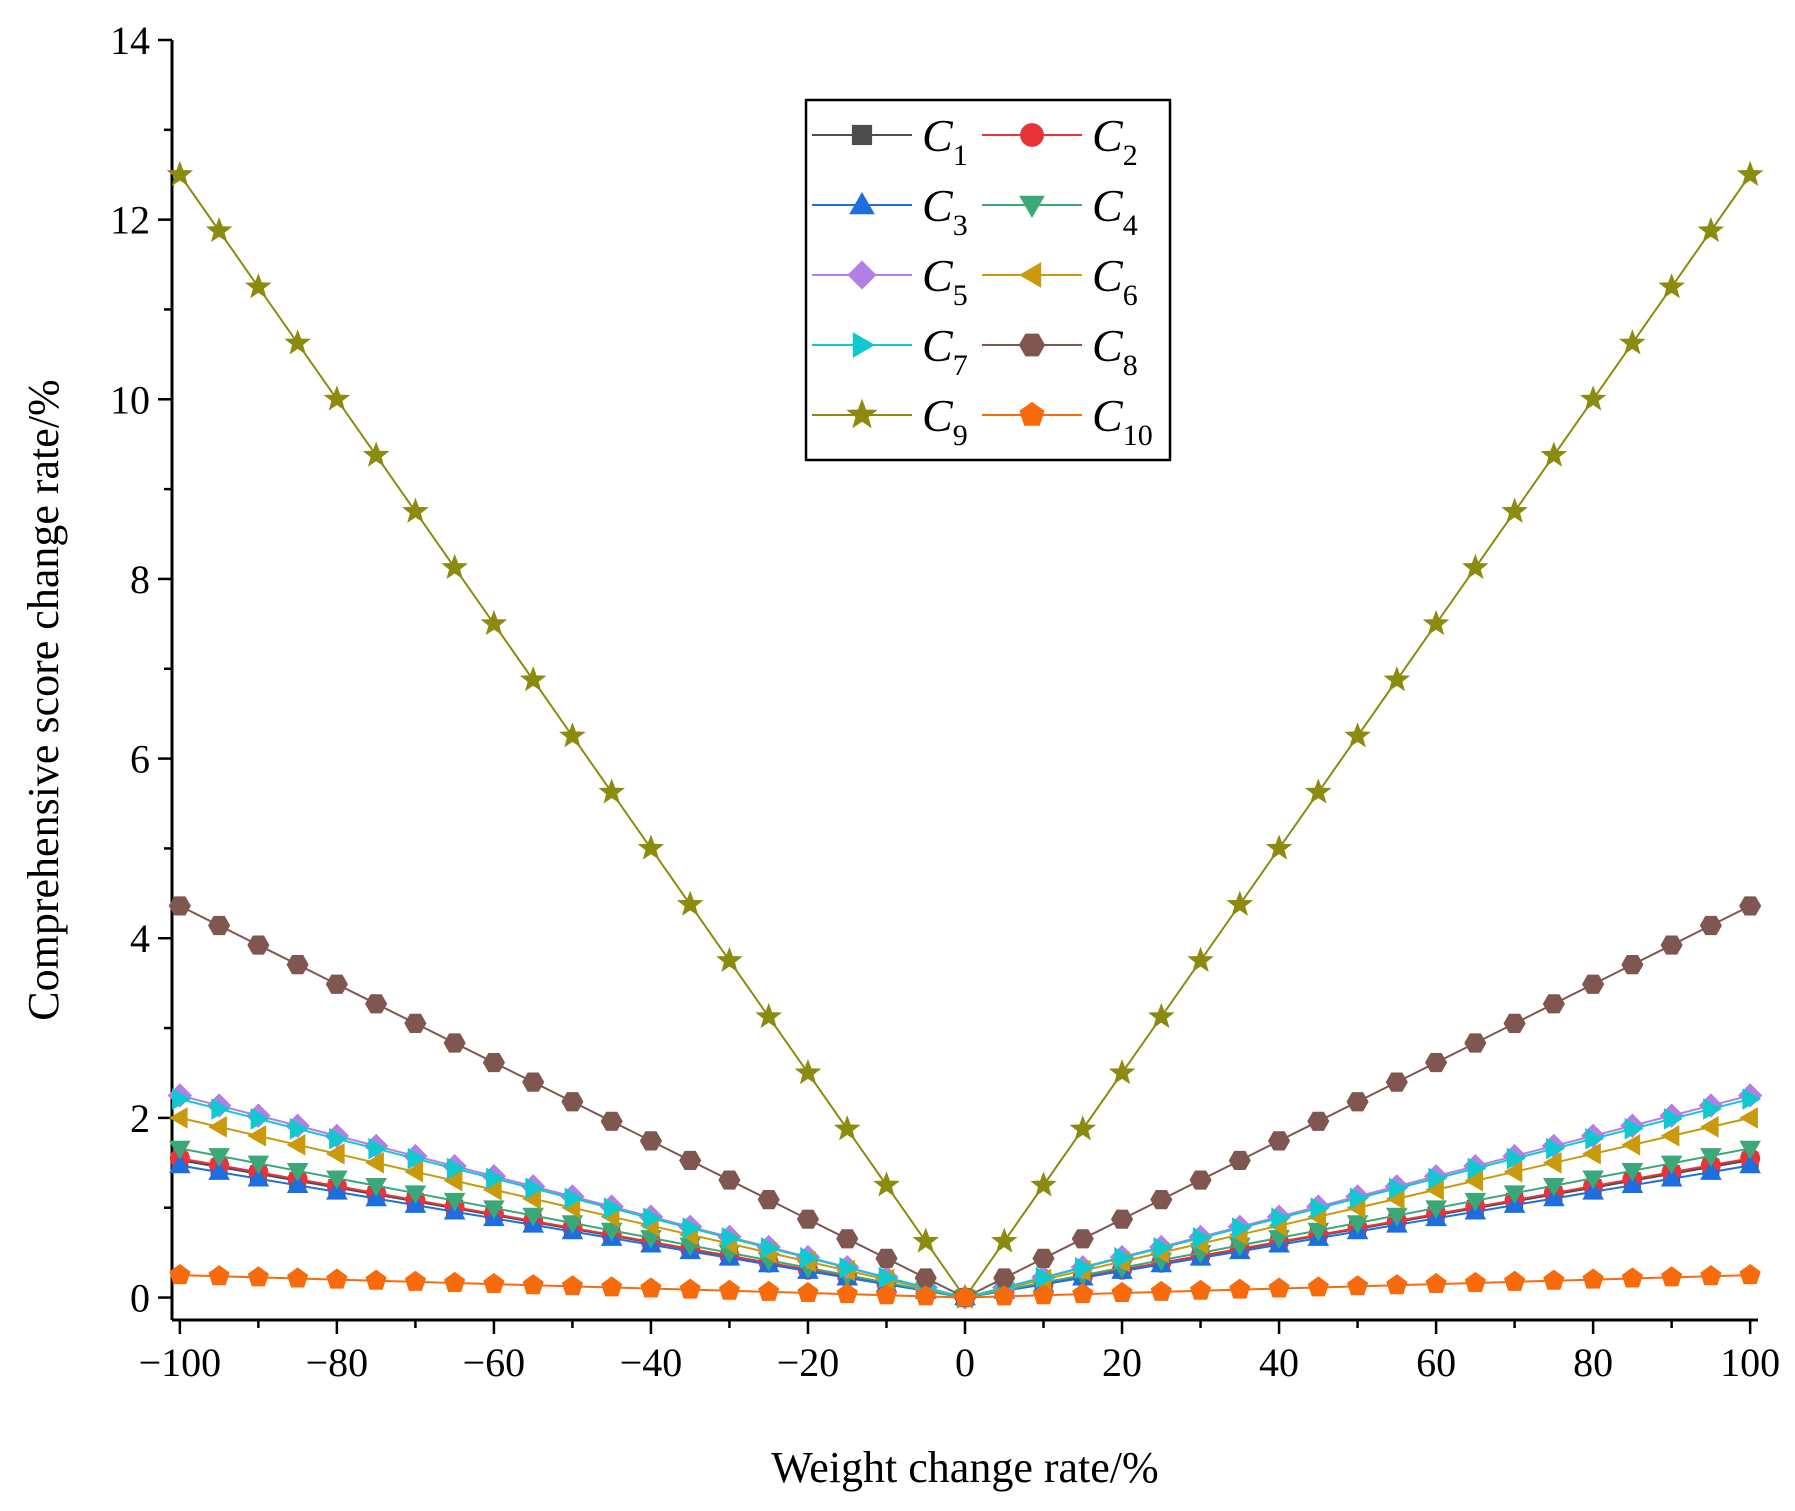 This screenshot has width=1795, height=1511. Describe the element at coordinates (1593, 1362) in the screenshot. I see `x-tick-label: 80` at that location.